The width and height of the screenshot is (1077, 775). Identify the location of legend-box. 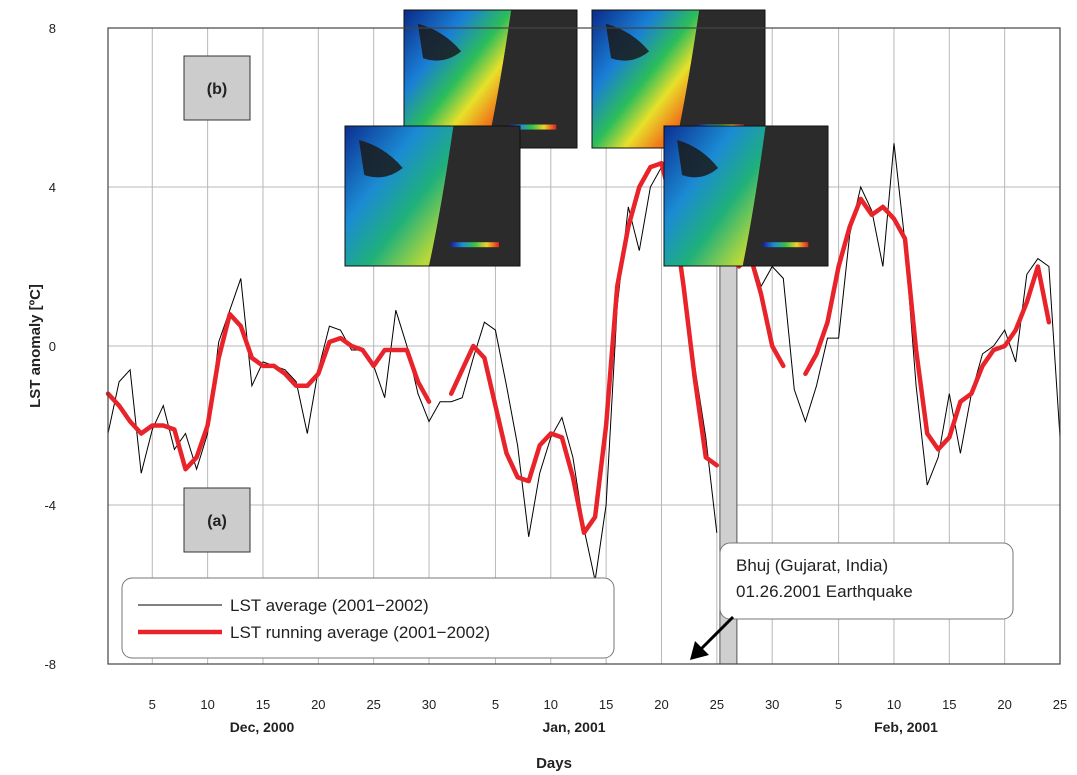
(368, 618).